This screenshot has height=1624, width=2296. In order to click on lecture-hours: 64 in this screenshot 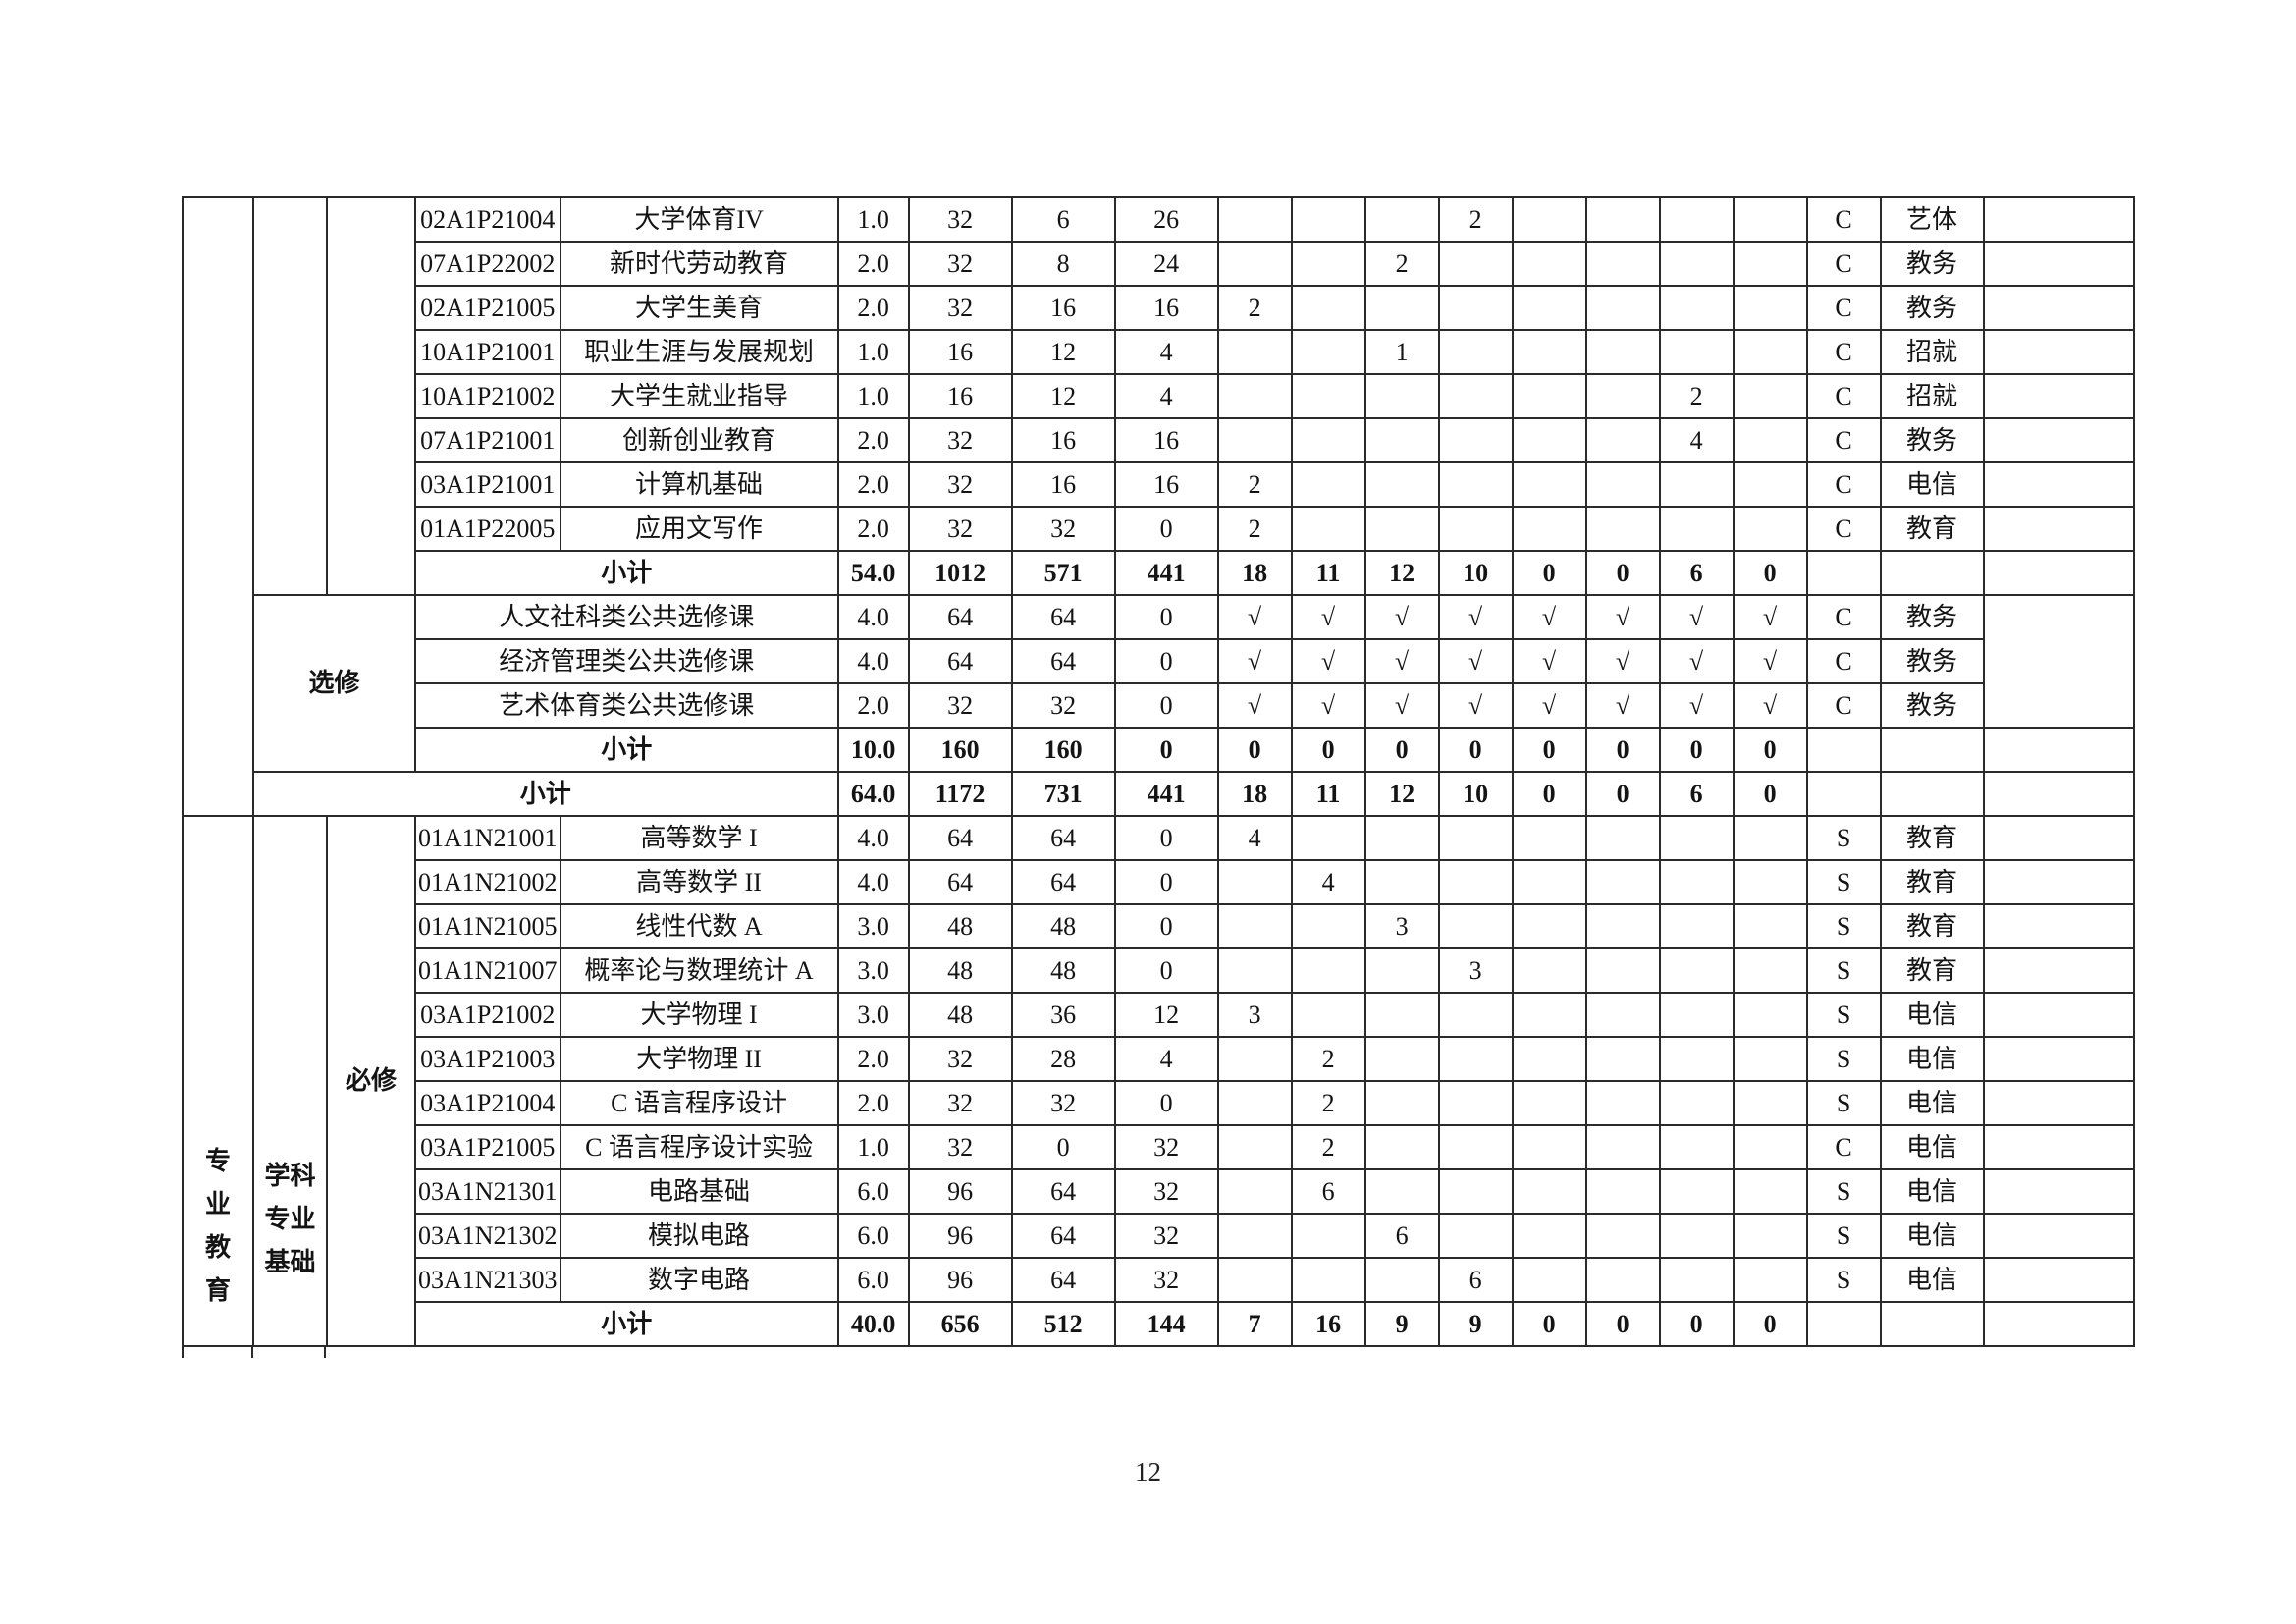, I will do `click(1063, 882)`.